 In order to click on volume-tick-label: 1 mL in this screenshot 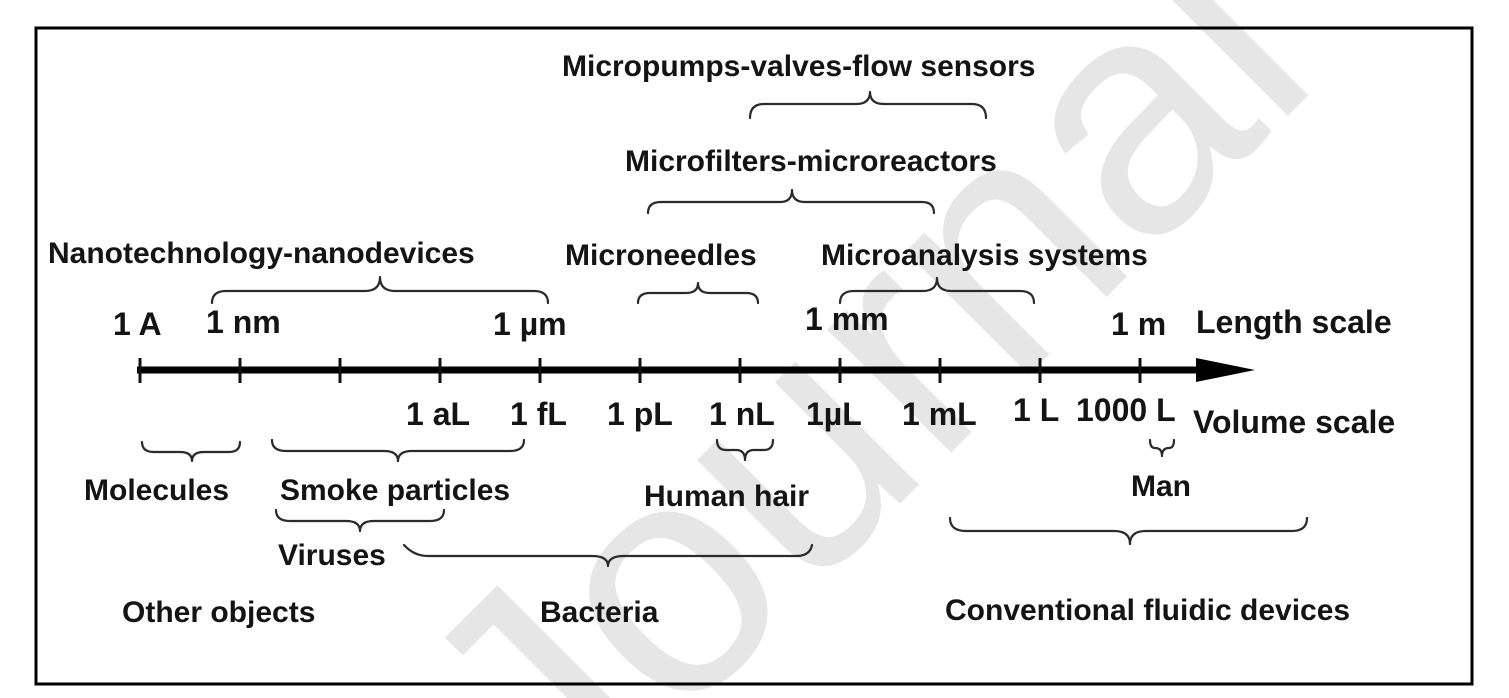, I will do `click(939, 414)`.